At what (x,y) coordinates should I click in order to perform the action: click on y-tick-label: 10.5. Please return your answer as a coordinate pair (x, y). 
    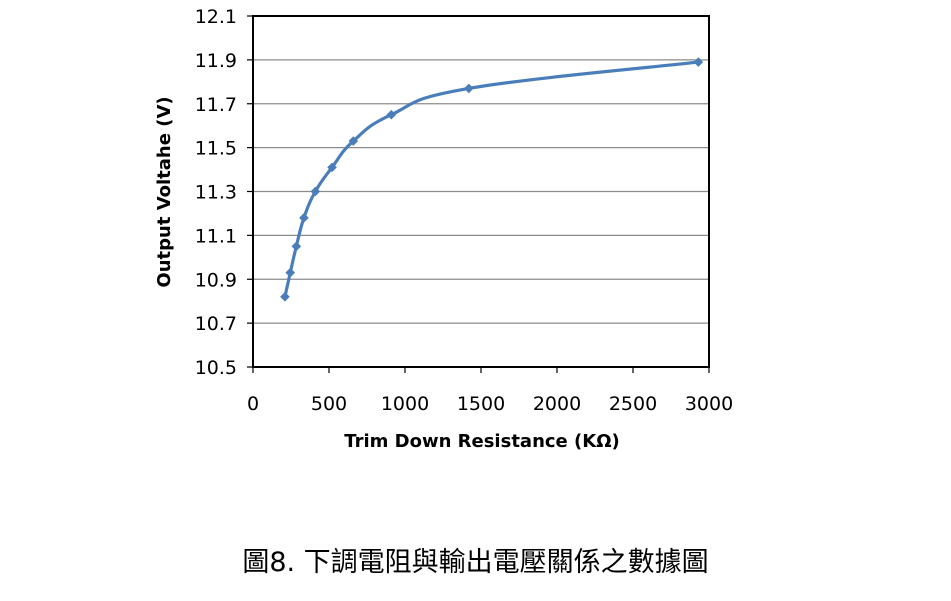
    Looking at the image, I should click on (216, 368).